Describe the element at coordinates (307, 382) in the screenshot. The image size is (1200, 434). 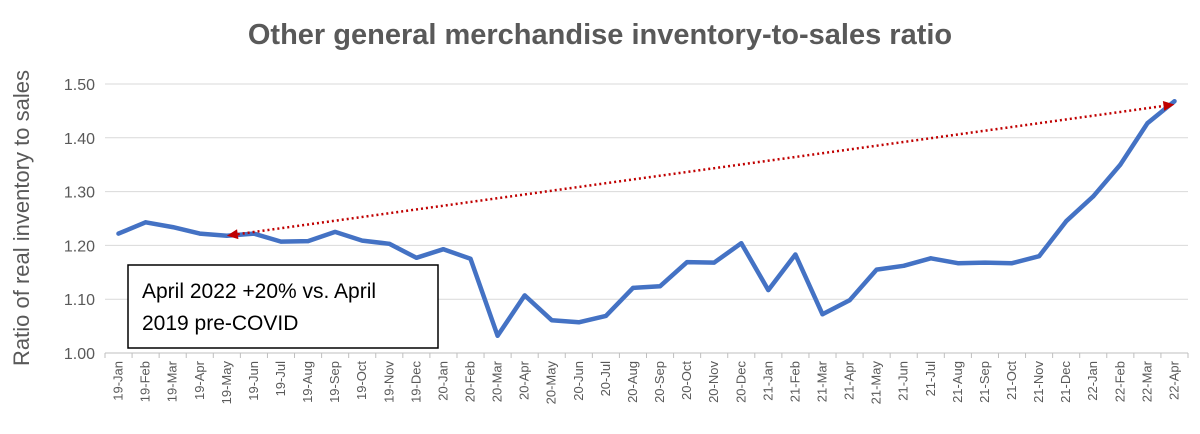
I see `x-tick-label: 19-Aug` at that location.